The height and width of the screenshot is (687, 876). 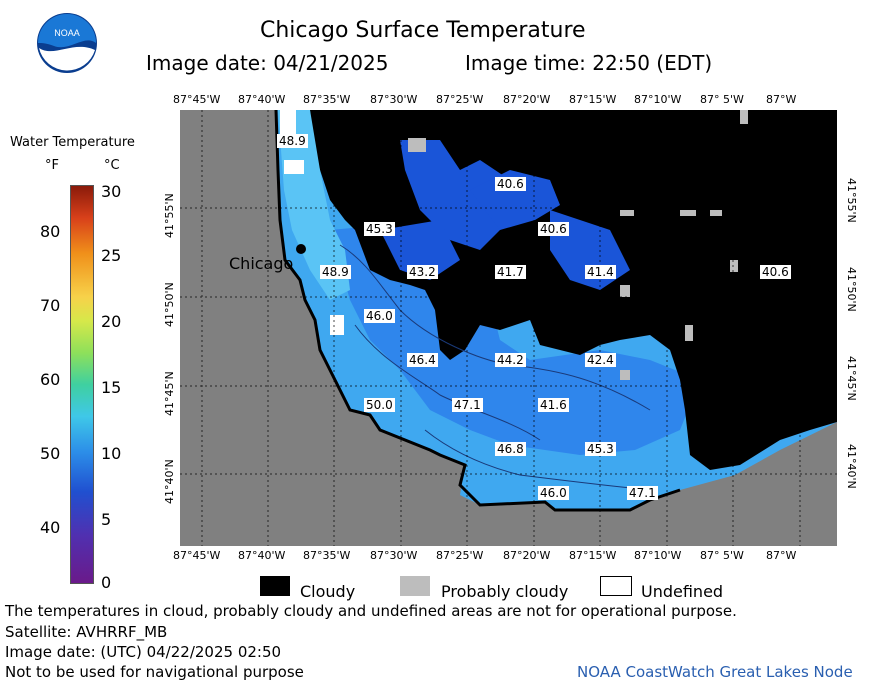 What do you see at coordinates (460, 555) in the screenshot?
I see `lon-tick-bottom: 87°25'W` at bounding box center [460, 555].